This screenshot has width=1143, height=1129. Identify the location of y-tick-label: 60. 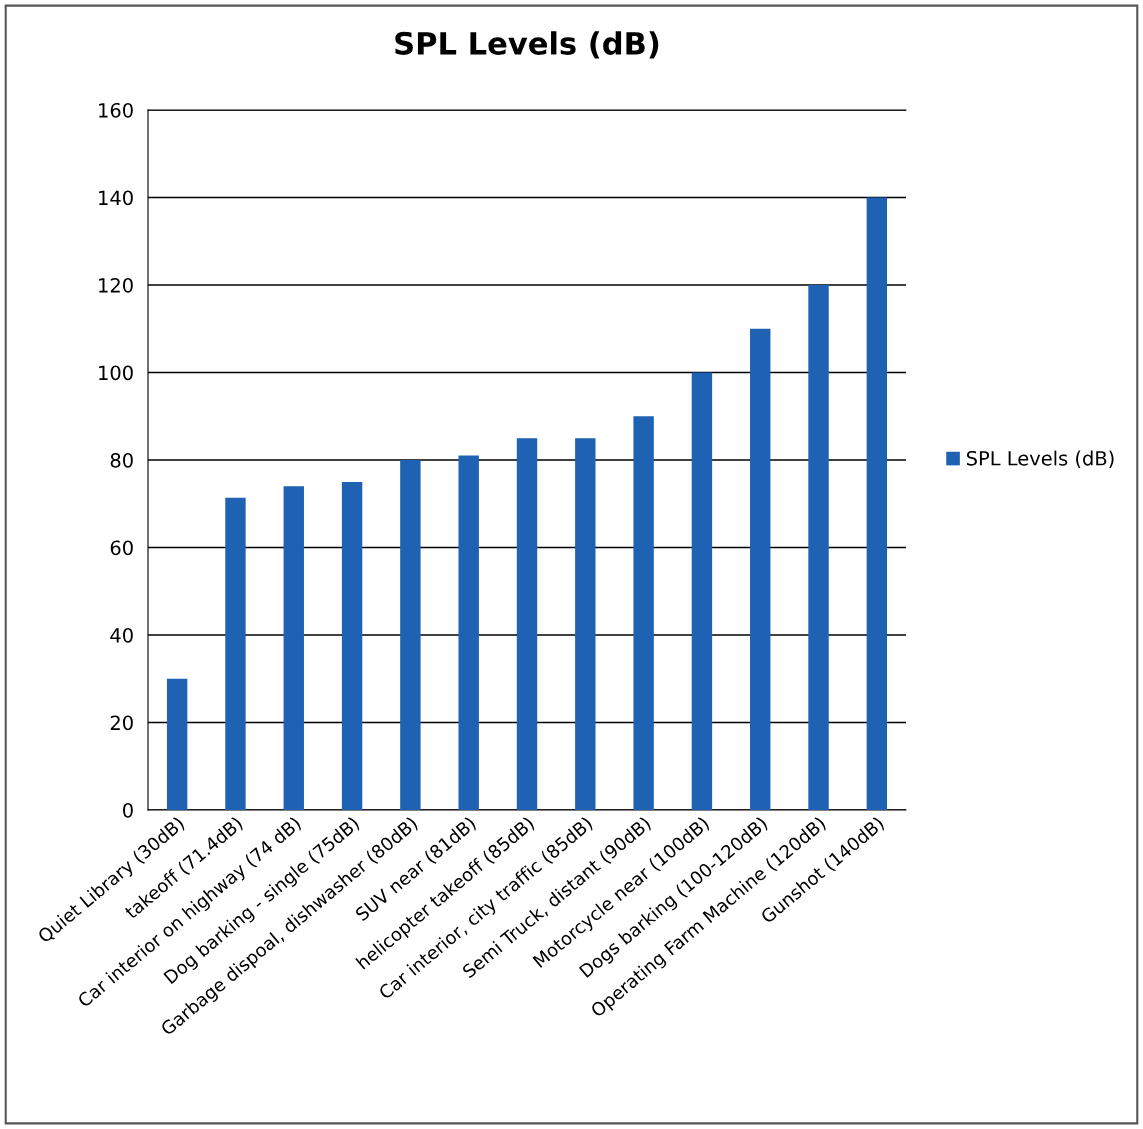
(121, 548).